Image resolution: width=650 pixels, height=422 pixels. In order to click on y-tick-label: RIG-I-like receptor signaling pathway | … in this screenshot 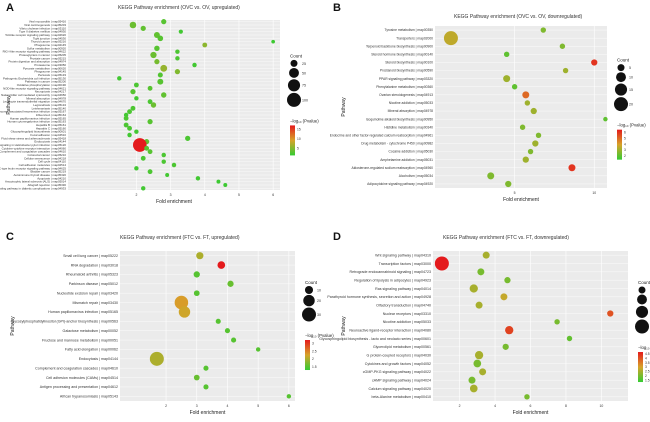, I will do `click(35, 52)`.